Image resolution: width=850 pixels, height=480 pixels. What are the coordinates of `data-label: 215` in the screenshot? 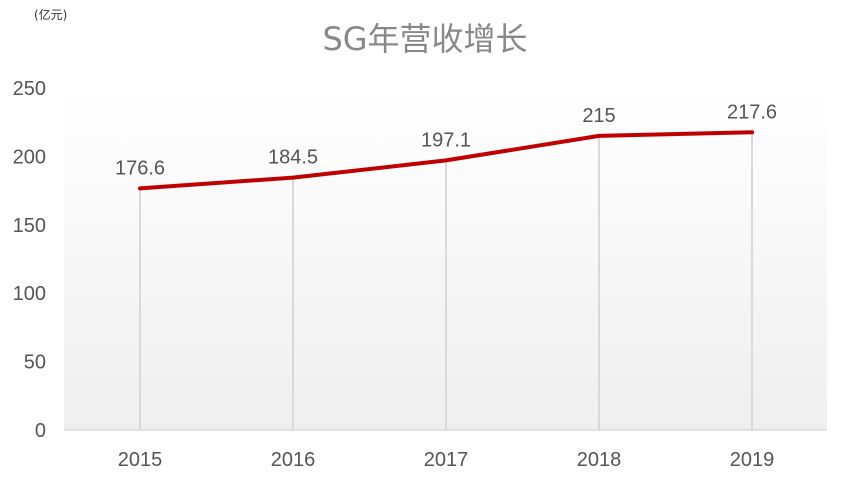 It's located at (598, 116).